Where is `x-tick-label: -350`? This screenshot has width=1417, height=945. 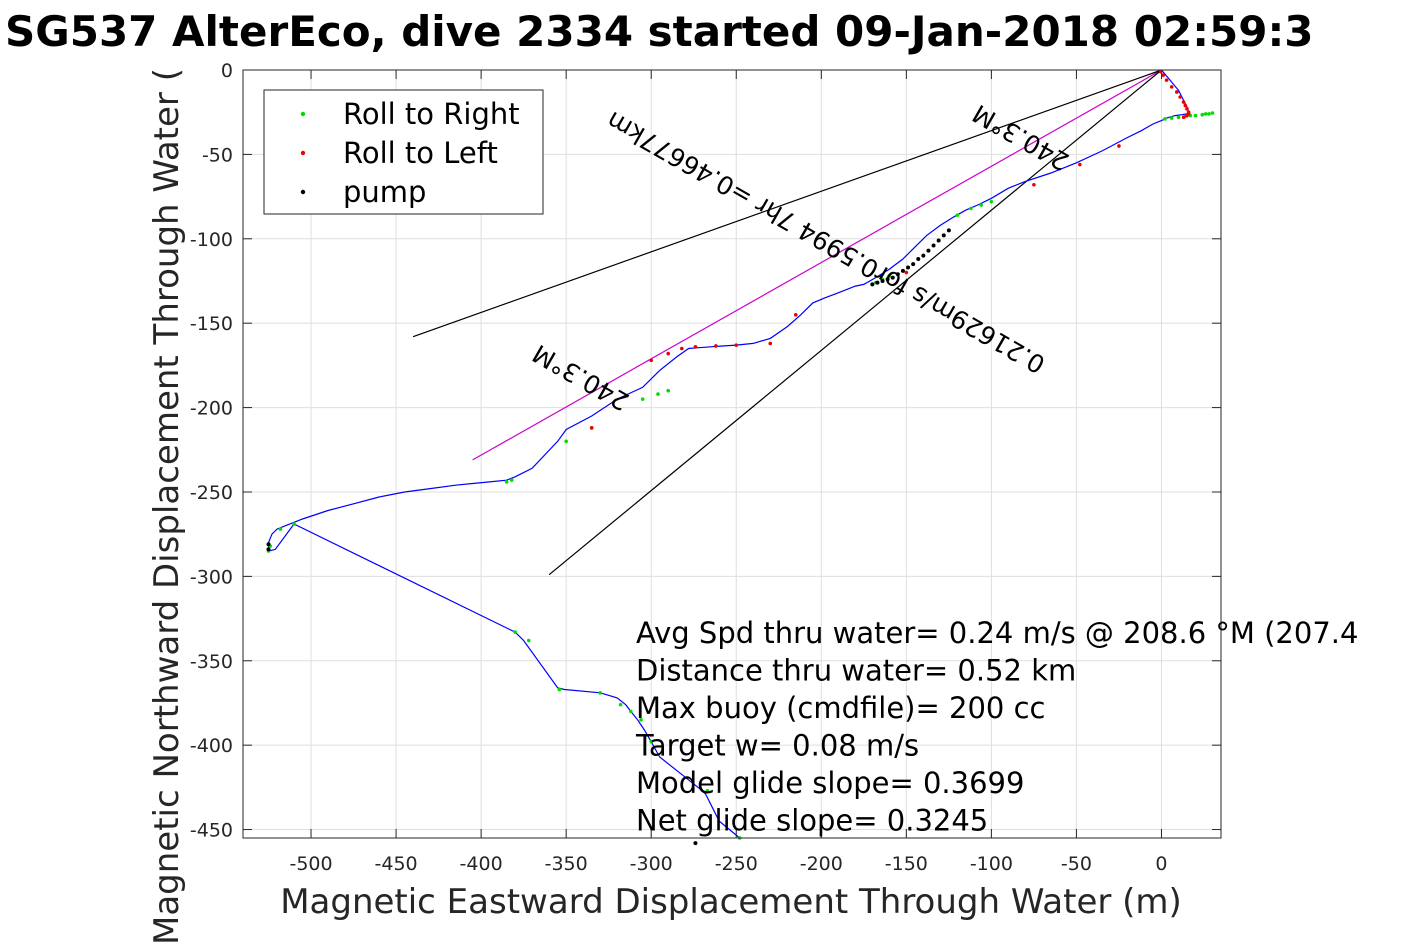 x-tick-label: -350 is located at coordinates (566, 864).